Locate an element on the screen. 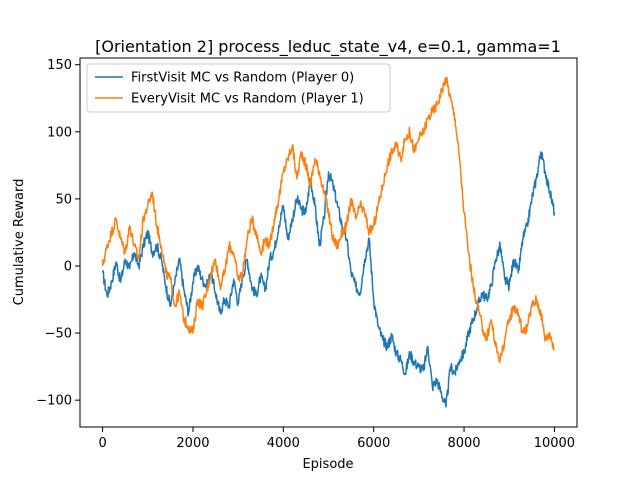 The image size is (640, 480). legend-label-0: FirstVisit MC vs Random (Player 0) is located at coordinates (242, 78).